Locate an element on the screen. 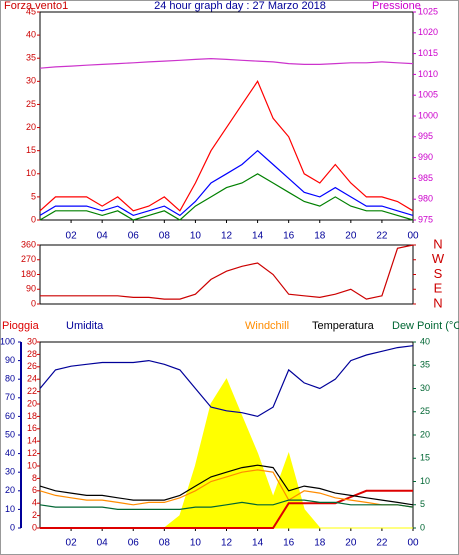 This screenshot has height=555, width=459. y-tick-label: 980 is located at coordinates (425, 199).